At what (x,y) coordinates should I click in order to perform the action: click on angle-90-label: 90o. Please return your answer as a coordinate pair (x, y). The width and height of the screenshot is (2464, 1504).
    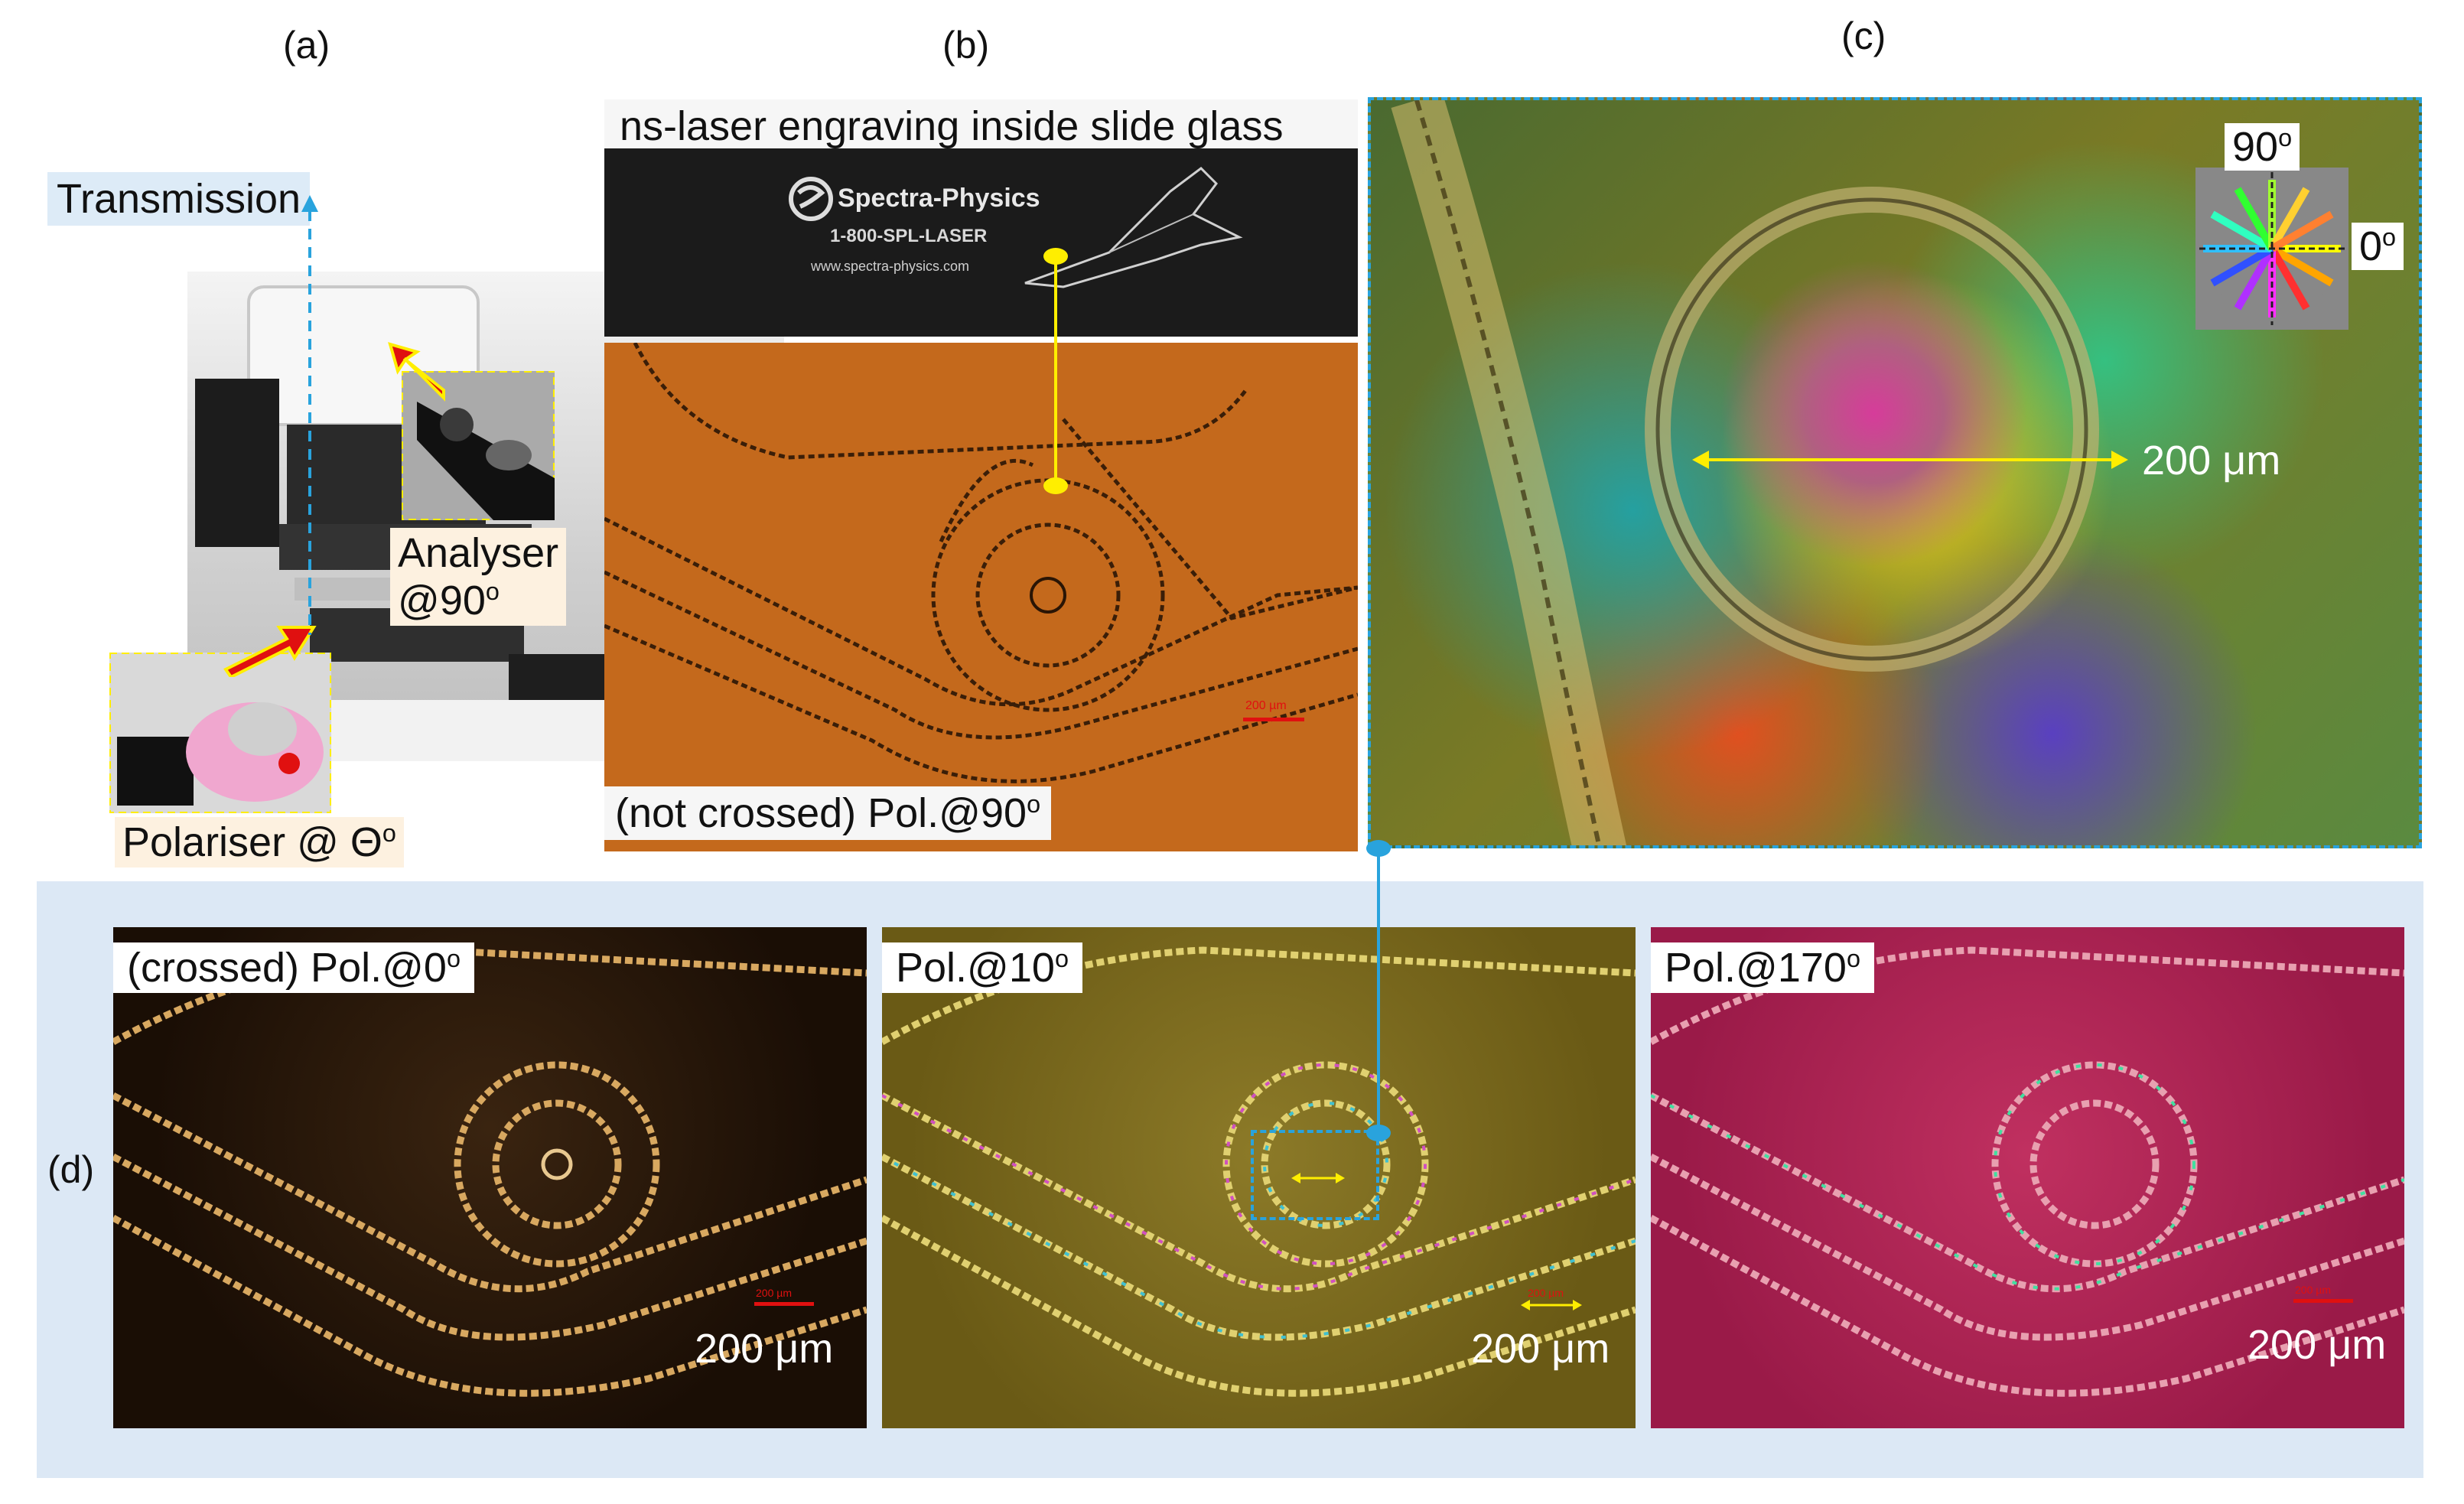
    Looking at the image, I should click on (2262, 147).